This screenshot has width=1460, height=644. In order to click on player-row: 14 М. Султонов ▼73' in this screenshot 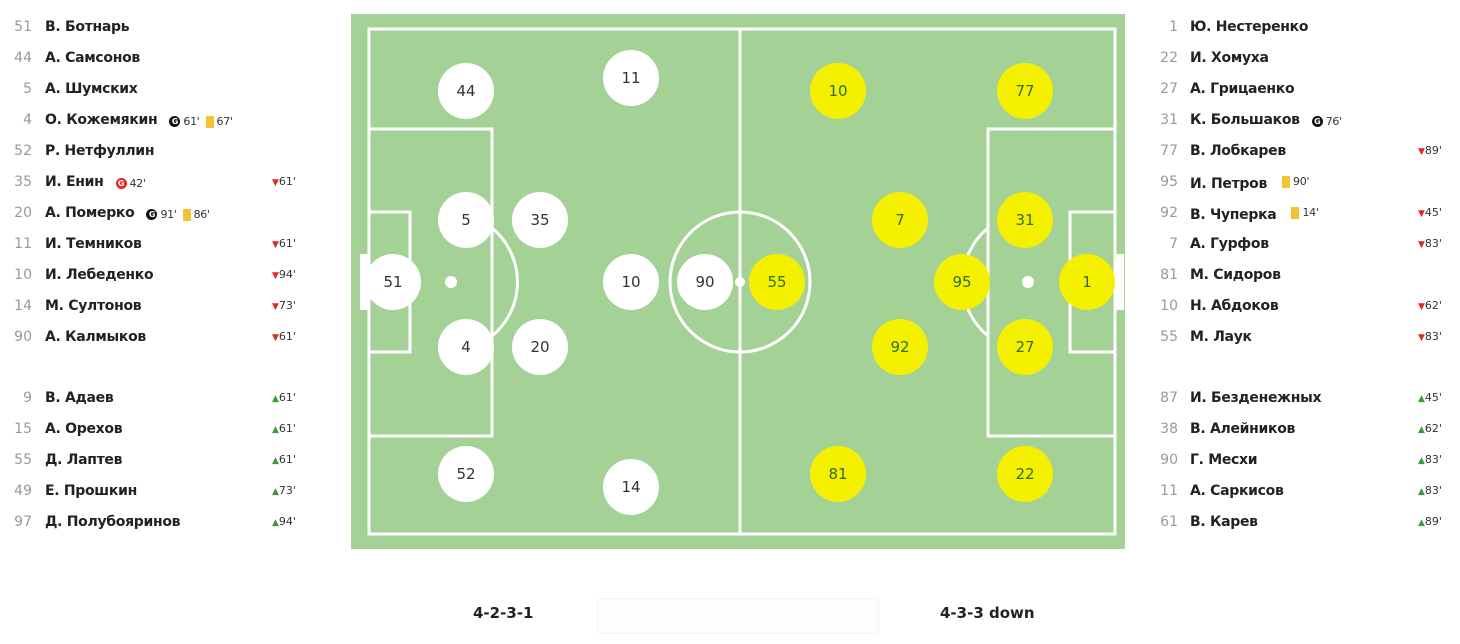, I will do `click(730, 306)`.